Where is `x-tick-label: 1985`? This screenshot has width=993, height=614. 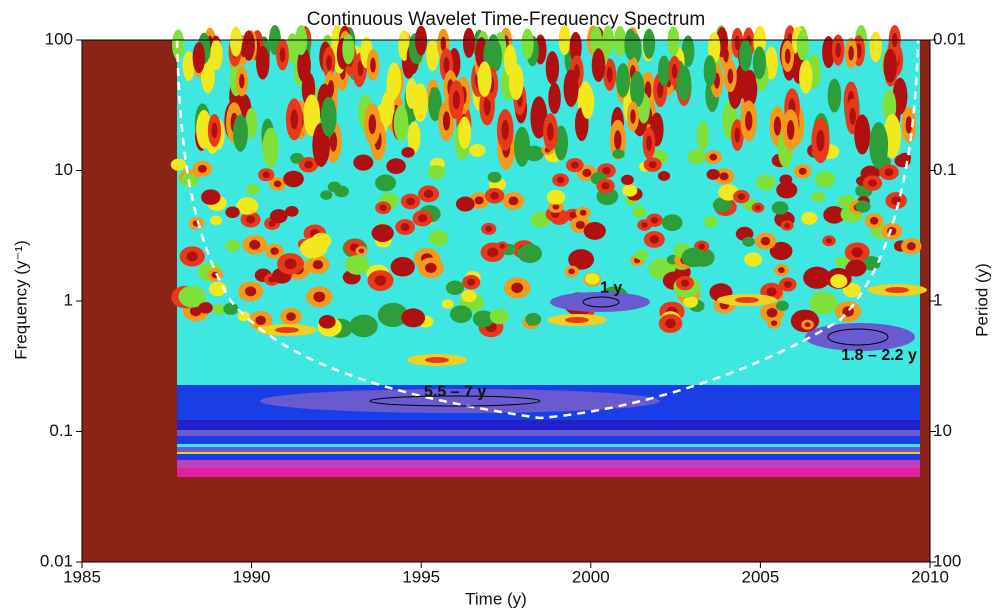
x-tick-label: 1985 is located at coordinates (82, 576).